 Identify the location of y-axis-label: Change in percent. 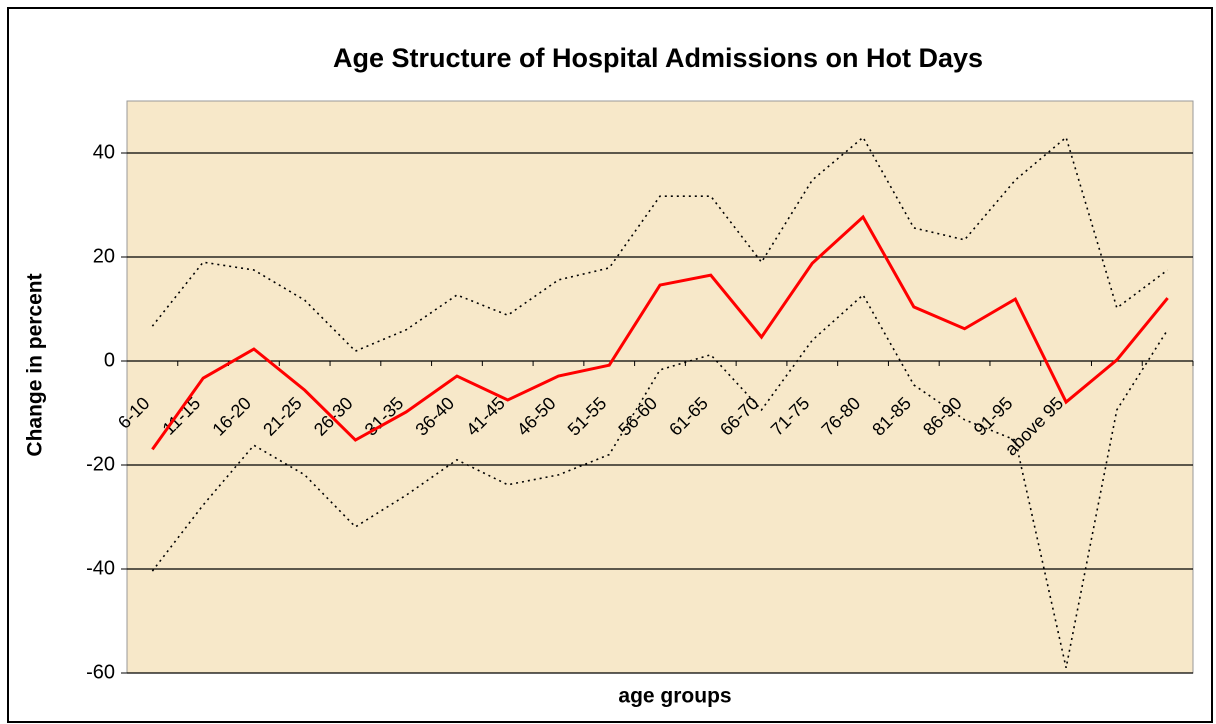
(35, 364).